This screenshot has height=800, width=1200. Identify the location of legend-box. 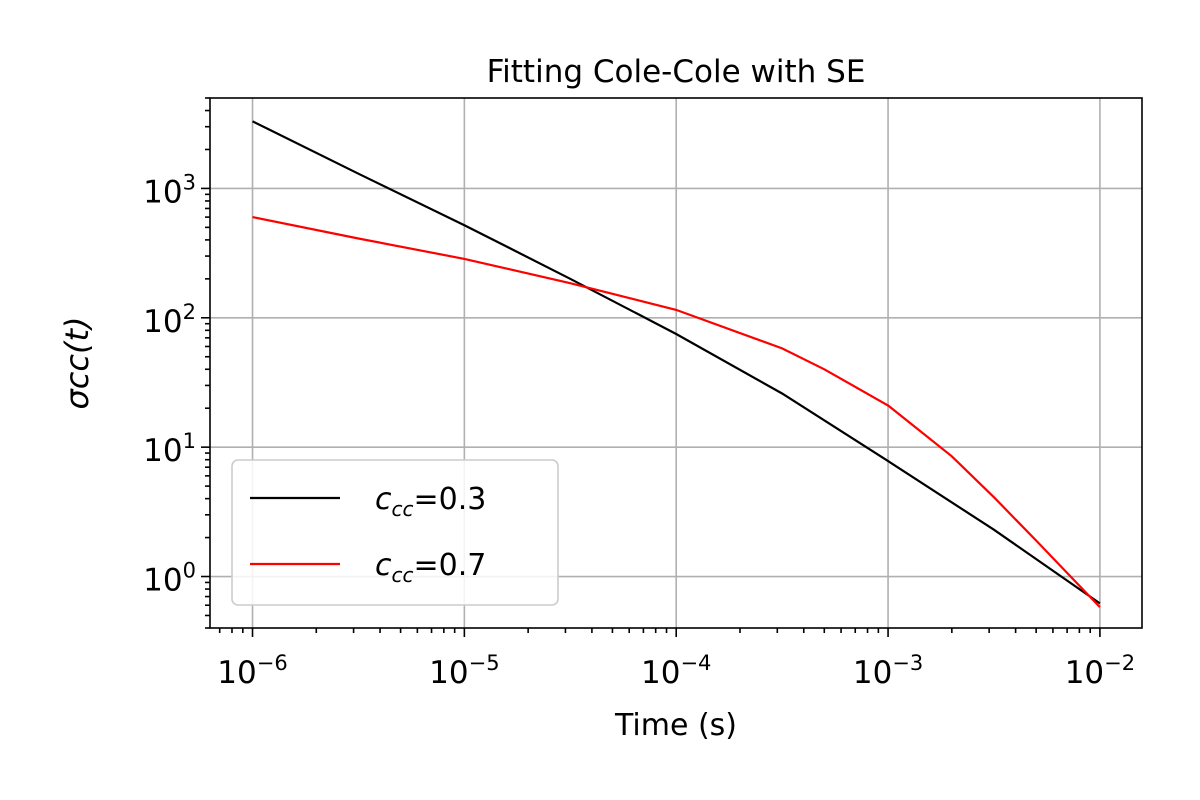
(395, 532).